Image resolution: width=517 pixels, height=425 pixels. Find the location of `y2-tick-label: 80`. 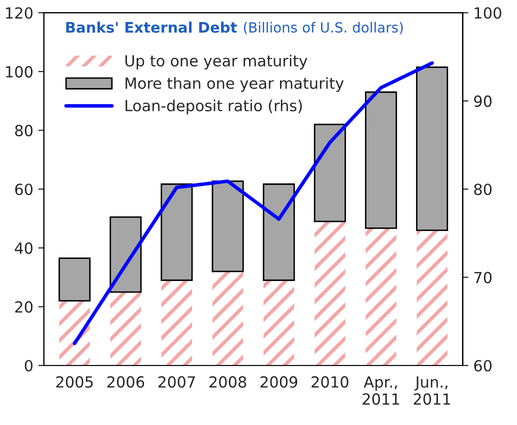

y2-tick-label: 80 is located at coordinates (483, 190).